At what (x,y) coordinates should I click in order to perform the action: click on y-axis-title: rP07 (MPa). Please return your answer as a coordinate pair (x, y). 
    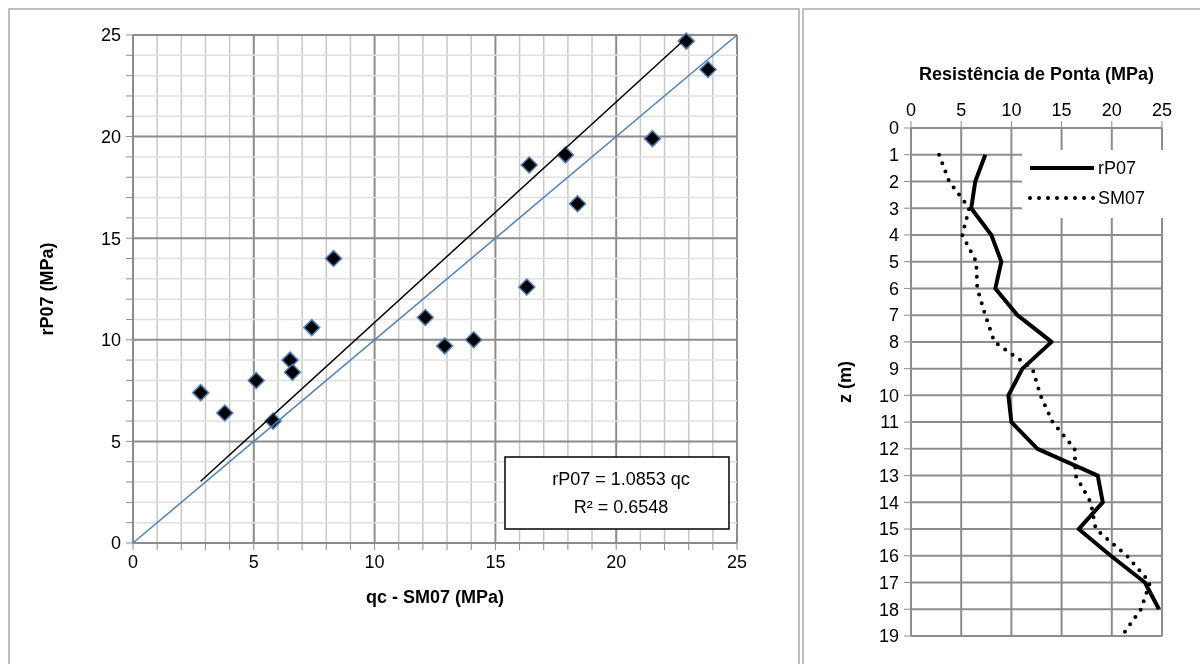
    Looking at the image, I should click on (47, 289).